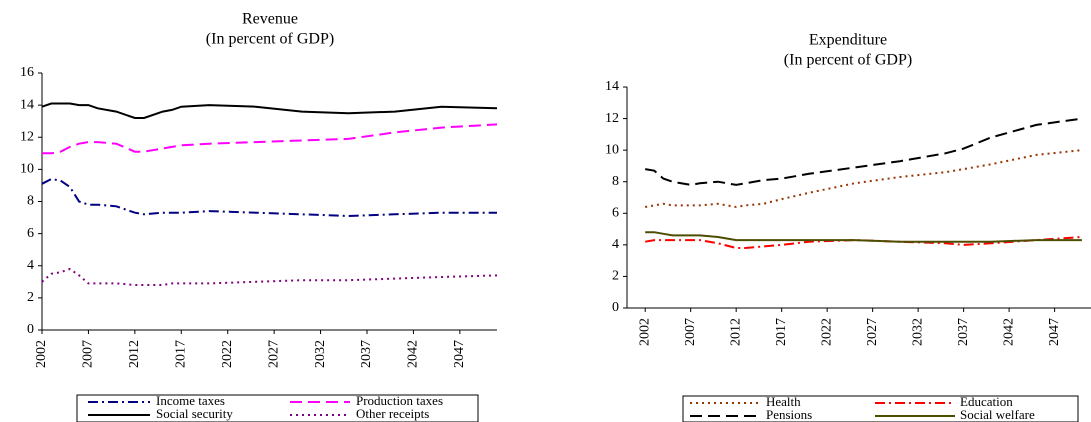 Image resolution: width=1091 pixels, height=422 pixels. I want to click on legend-label: Other receipts, so click(392, 413).